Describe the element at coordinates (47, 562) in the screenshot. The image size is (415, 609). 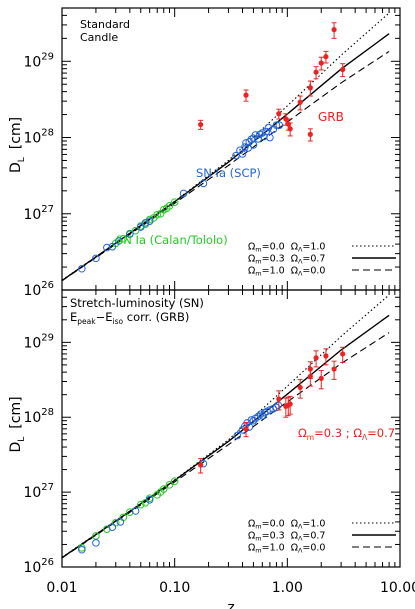
I see `y-tick-exponent: 26` at that location.